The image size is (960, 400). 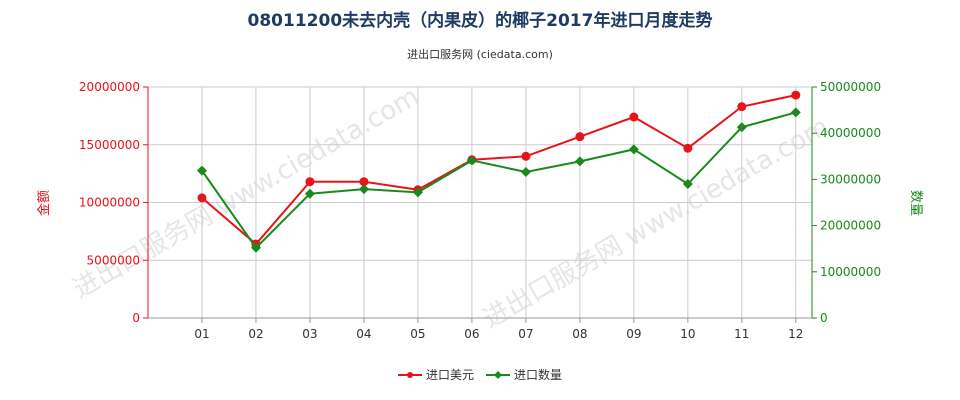 I want to click on legend-marker-qty, so click(x=498, y=375).